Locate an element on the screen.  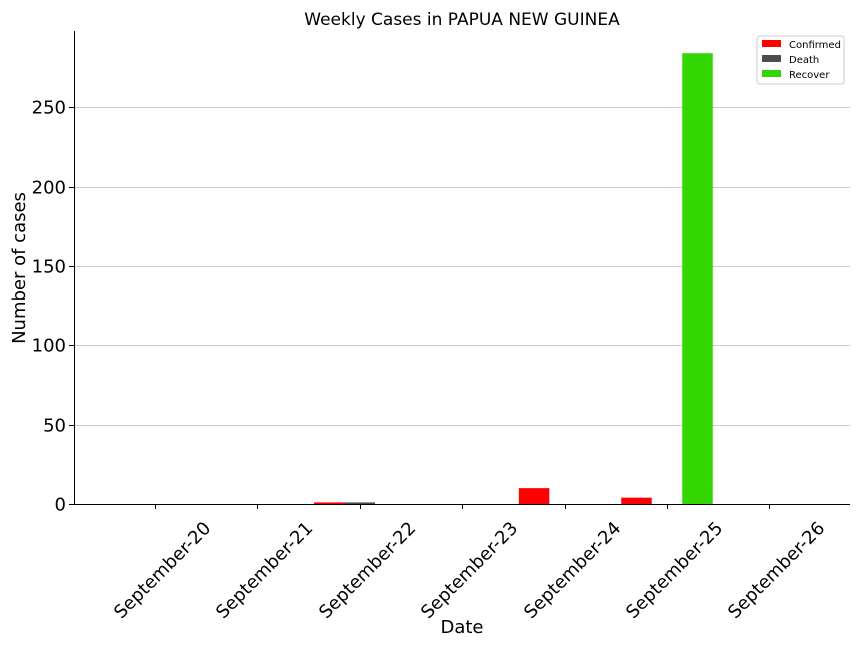
chart-title: Weekly Cases in PAPUA NEW GUINEA is located at coordinates (462, 20).